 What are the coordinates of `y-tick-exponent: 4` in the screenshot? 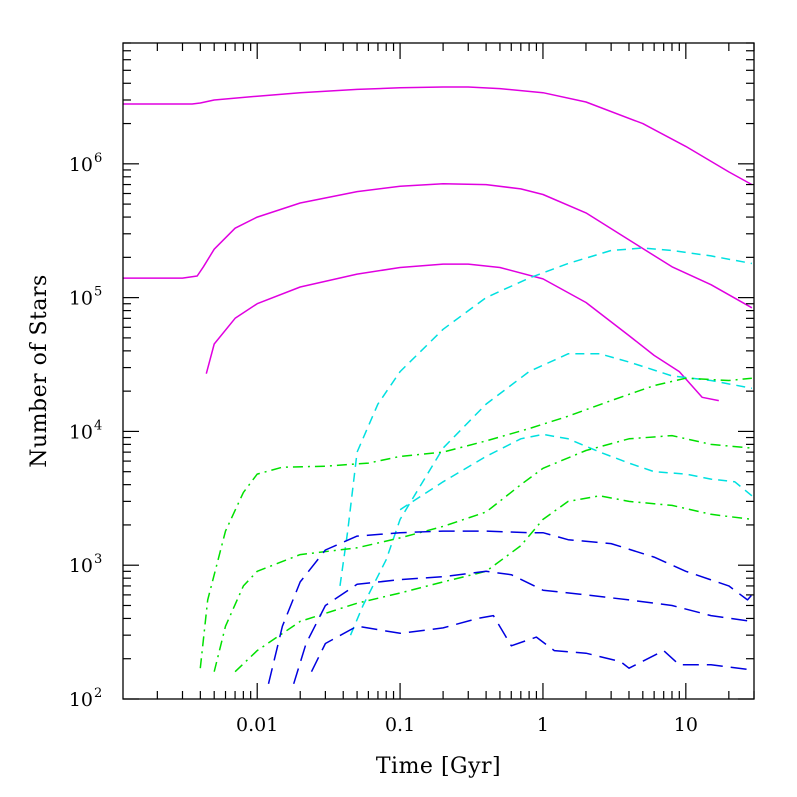 It's located at (98, 425).